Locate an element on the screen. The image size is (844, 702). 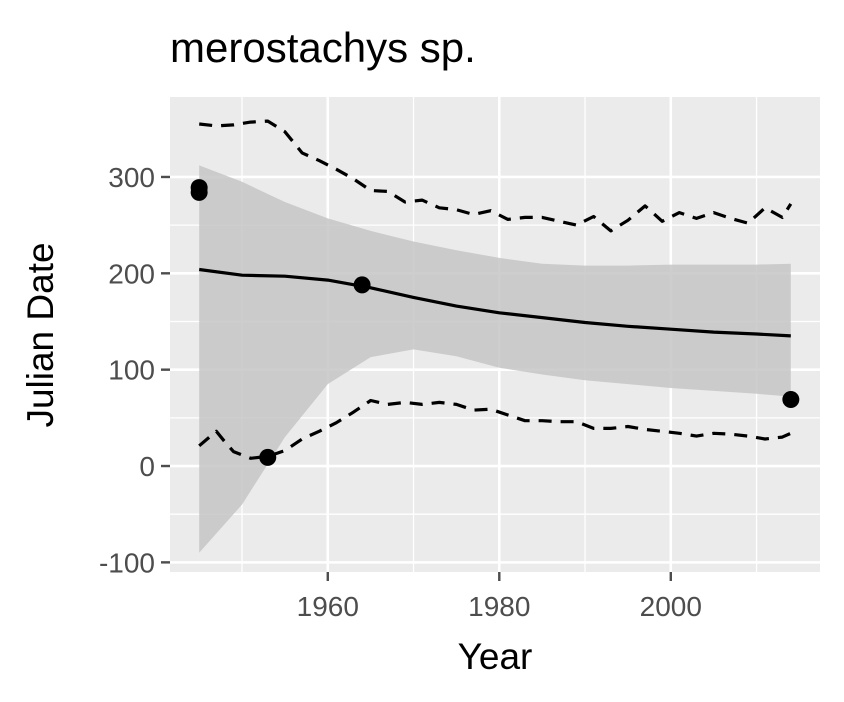
lower-bound-line is located at coordinates (495, 429).